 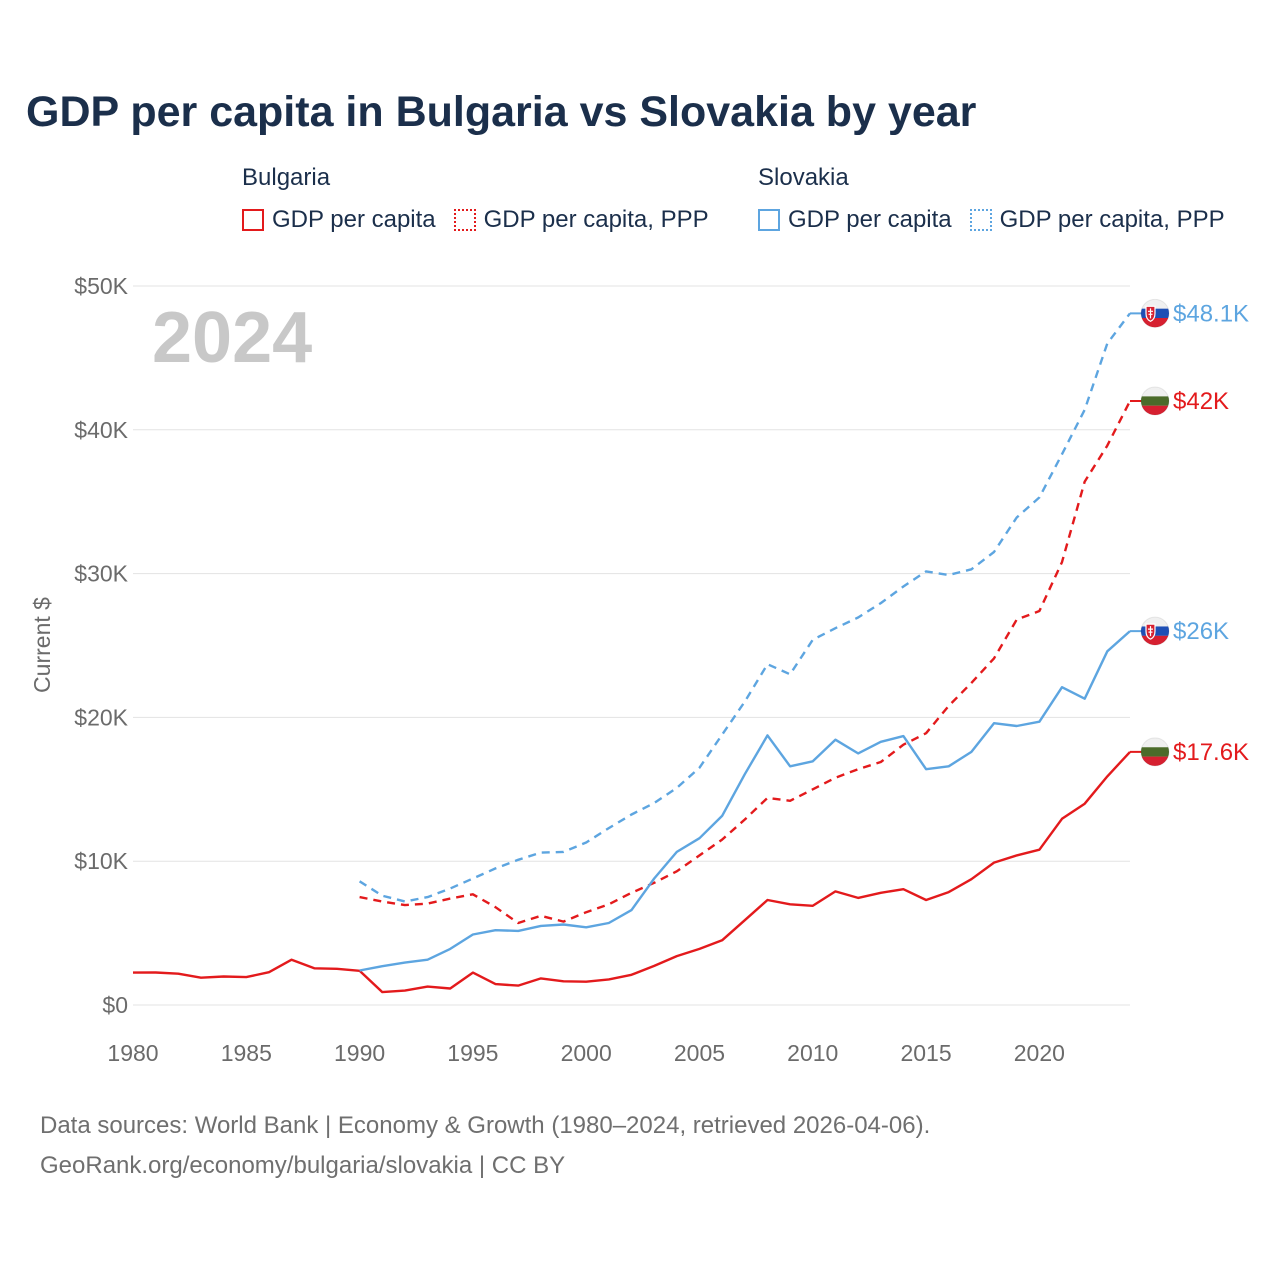 What do you see at coordinates (1211, 752) in the screenshot?
I see `end-value-label: $17.6K` at bounding box center [1211, 752].